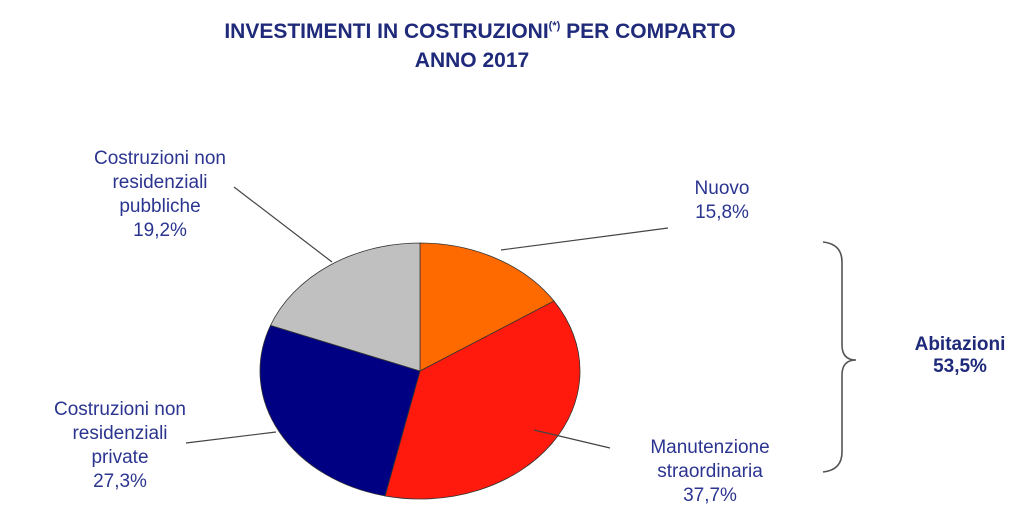 This screenshot has height=518, width=1028. Describe the element at coordinates (647, 31) in the screenshot. I see `chart-title-rest: PER COMPARTO` at that location.